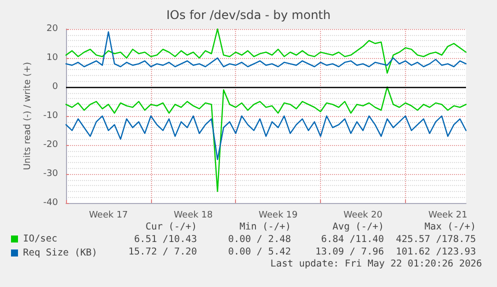 The width and height of the screenshot is (497, 287). I want to click on x-tick-label: Week 19, so click(278, 215).